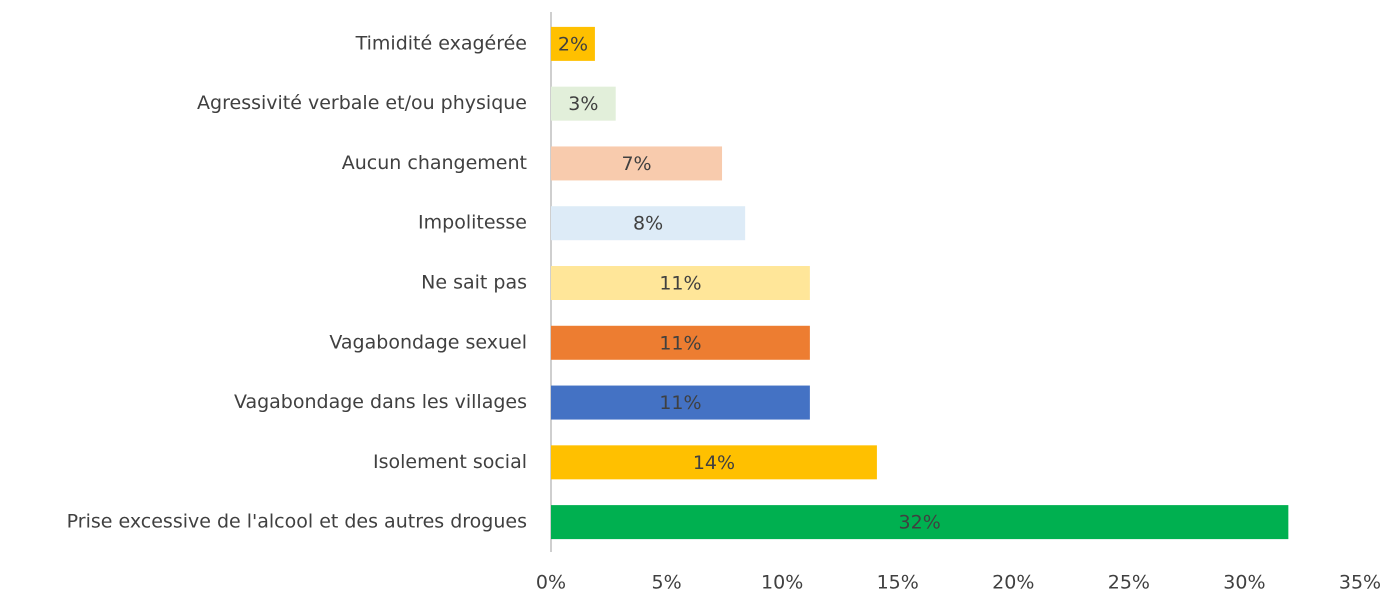 The width and height of the screenshot is (1390, 595). What do you see at coordinates (362, 103) in the screenshot?
I see `y-tick-label: Agressivité verbale et/ou physique` at bounding box center [362, 103].